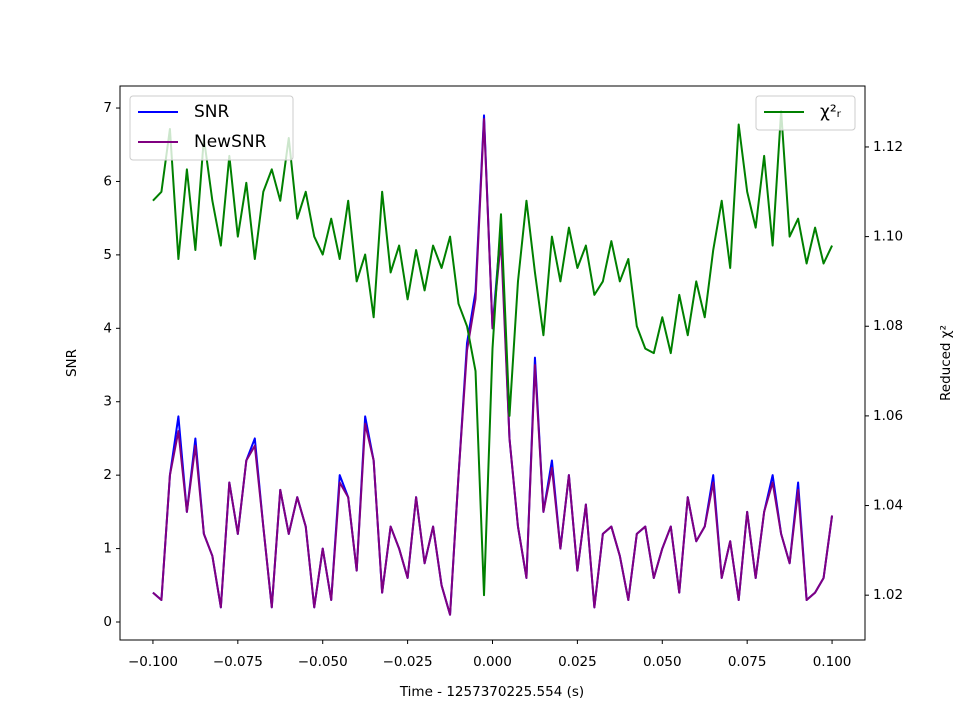  What do you see at coordinates (577, 662) in the screenshot?
I see `x-tick-label: 0.025` at bounding box center [577, 662].